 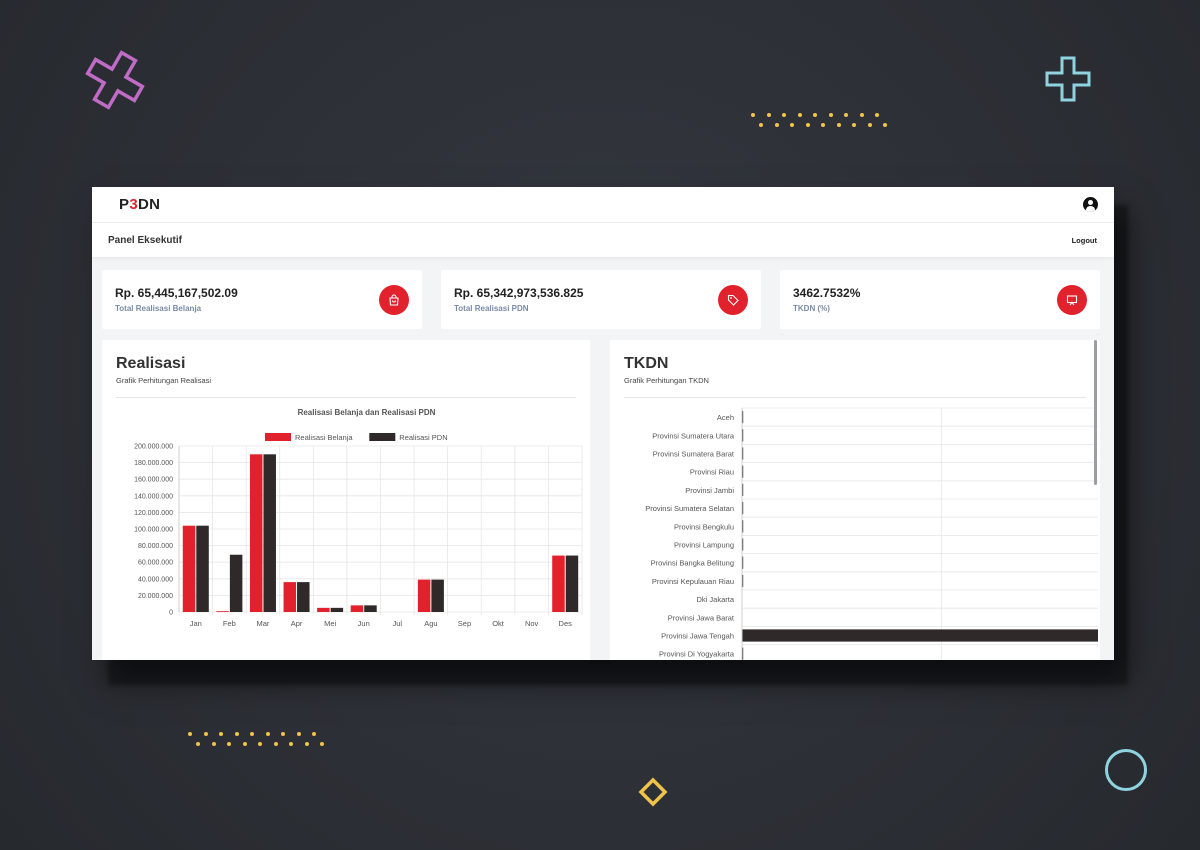 I want to click on shopping-bag-icon, so click(x=394, y=299).